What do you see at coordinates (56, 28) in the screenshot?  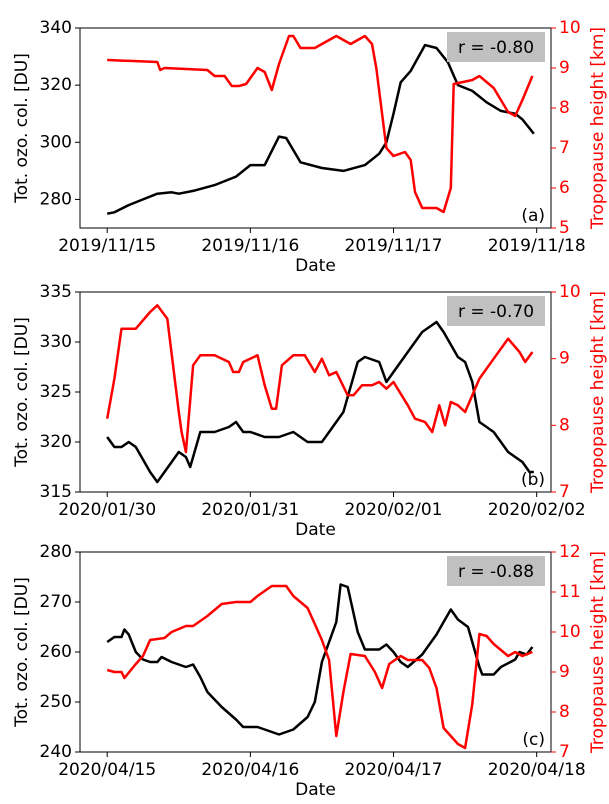 I see `y-tick-label: 340` at bounding box center [56, 28].